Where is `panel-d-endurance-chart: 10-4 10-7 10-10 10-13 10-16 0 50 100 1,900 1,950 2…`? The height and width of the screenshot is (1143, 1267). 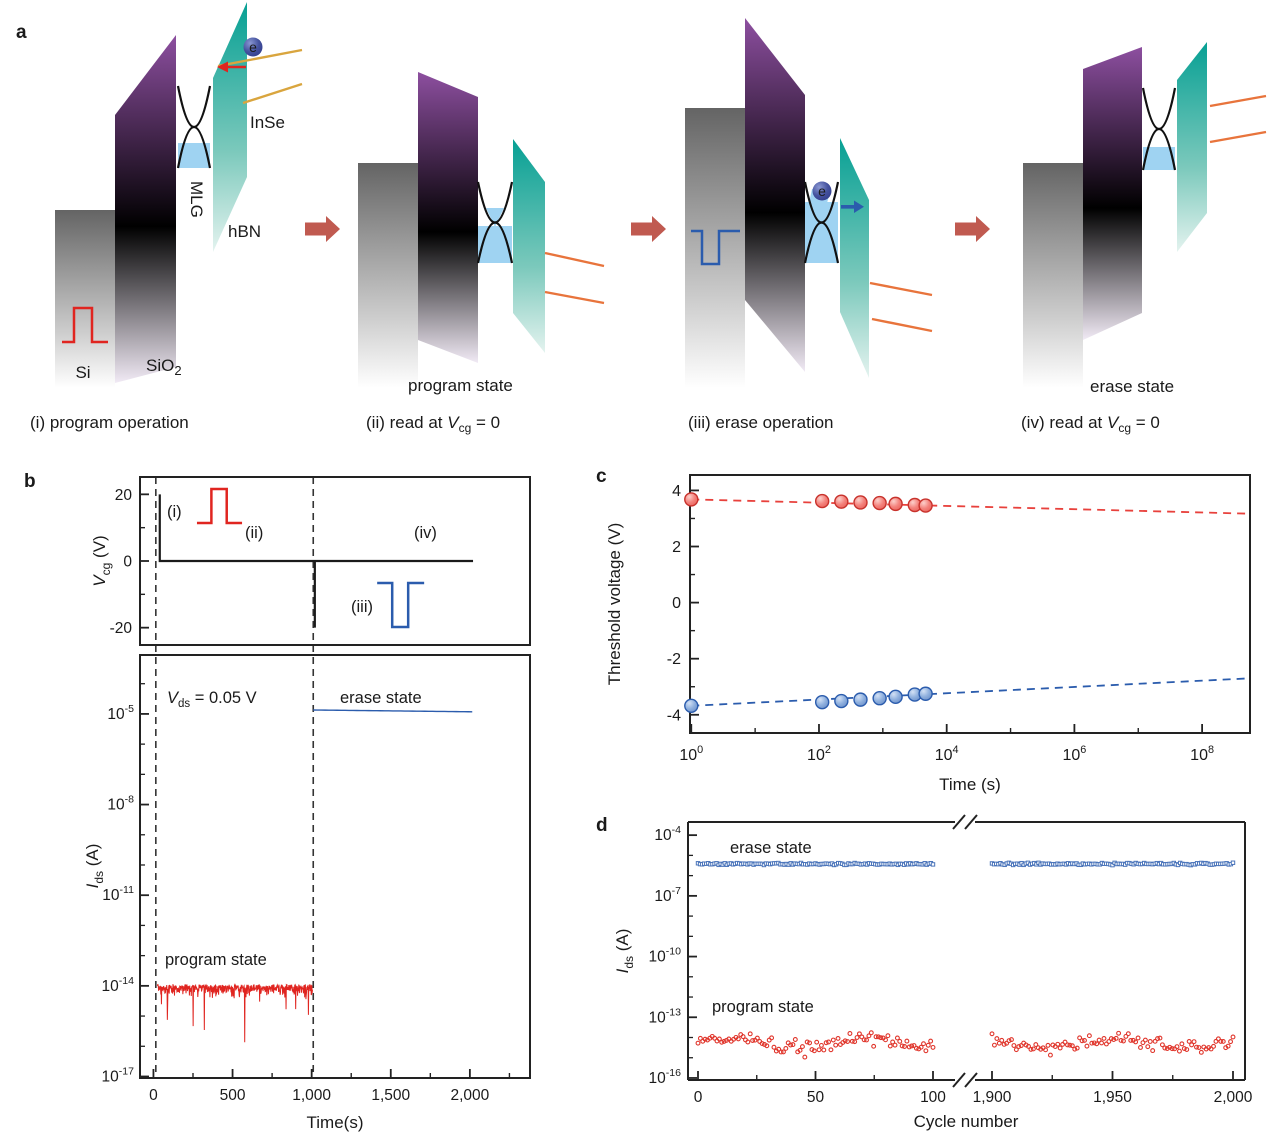 panel-d-endurance-chart: 10-4 10-7 10-10 10-13 10-16 0 50 100 1,900 1,950 2… is located at coordinates (924, 972).